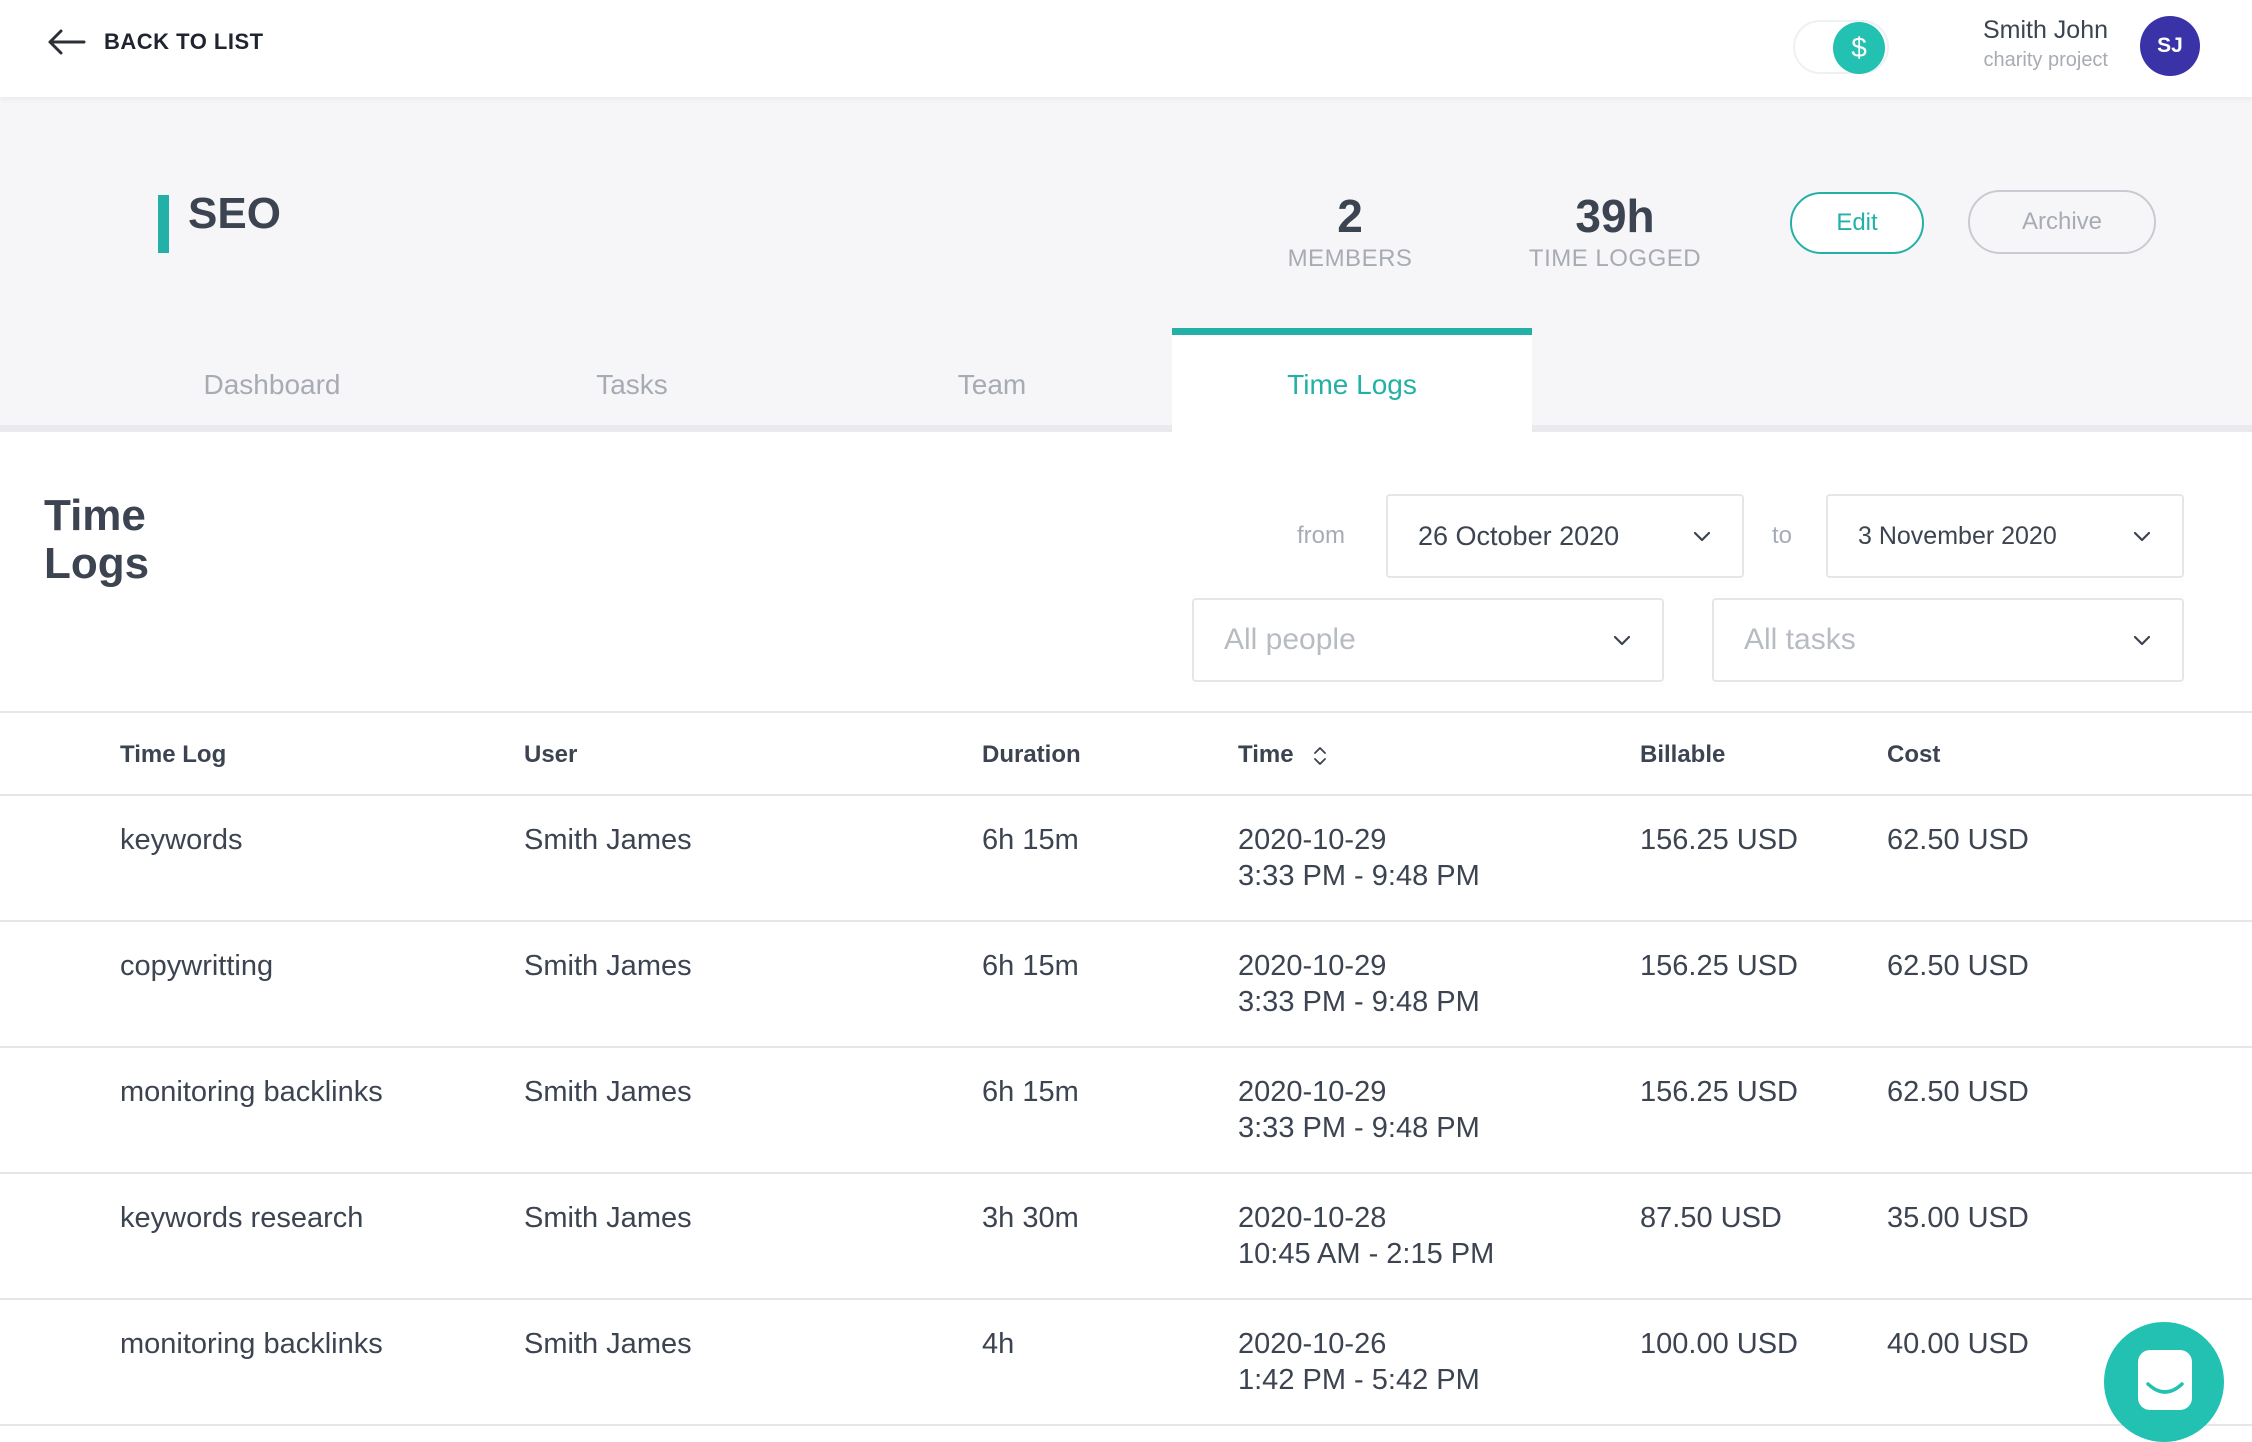 Image resolution: width=2252 pixels, height=1442 pixels. Describe the element at coordinates (1266, 754) in the screenshot. I see `column-header-time-label: Time` at that location.